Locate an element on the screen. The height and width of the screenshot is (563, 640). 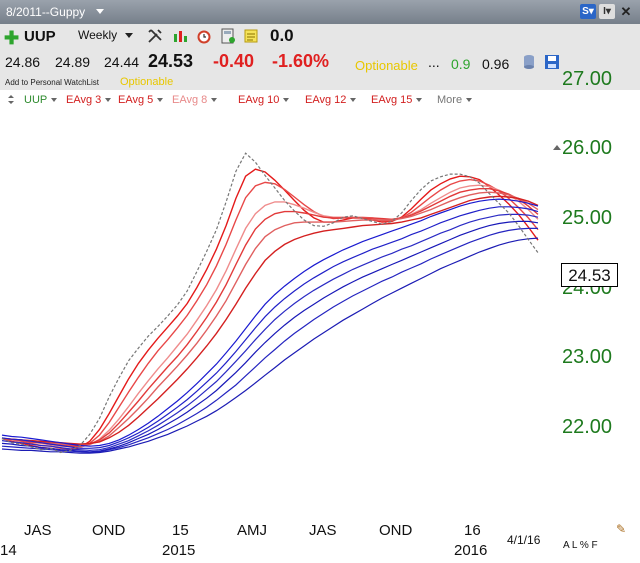
x-tick-sublabel: 14 is located at coordinates (8, 550).